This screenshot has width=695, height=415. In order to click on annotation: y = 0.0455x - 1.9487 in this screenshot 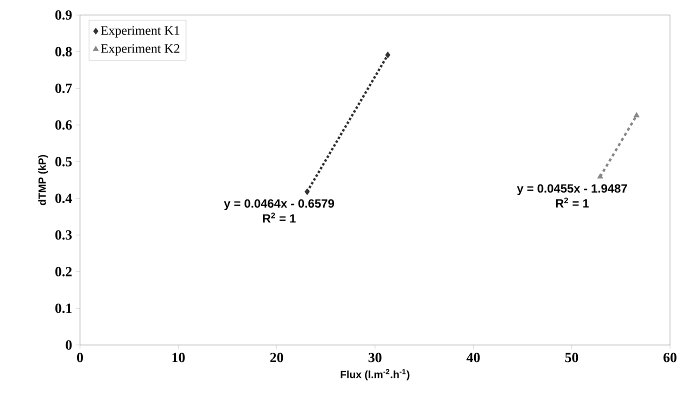, I will do `click(571, 190)`.